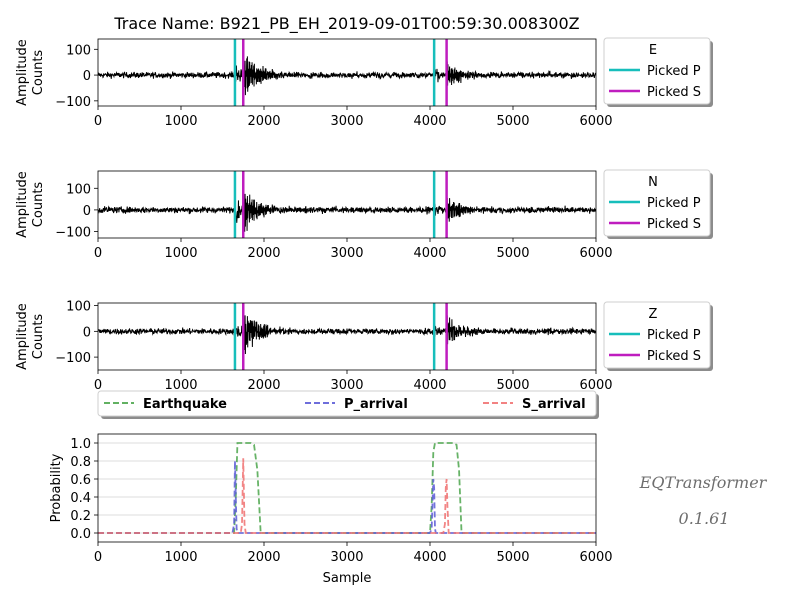  I want to click on legend-title: N, so click(653, 182).